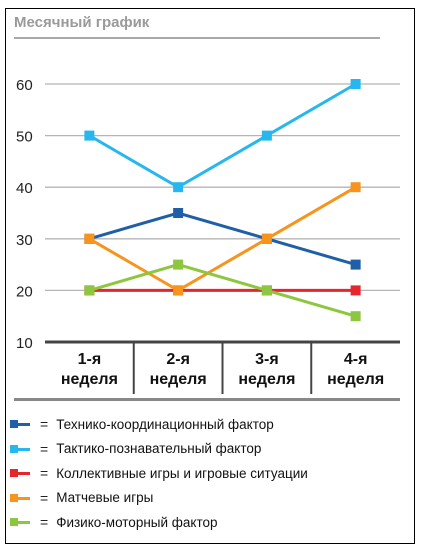 This screenshot has height=550, width=422. Describe the element at coordinates (197, 38) in the screenshot. I see `title-underline` at that location.